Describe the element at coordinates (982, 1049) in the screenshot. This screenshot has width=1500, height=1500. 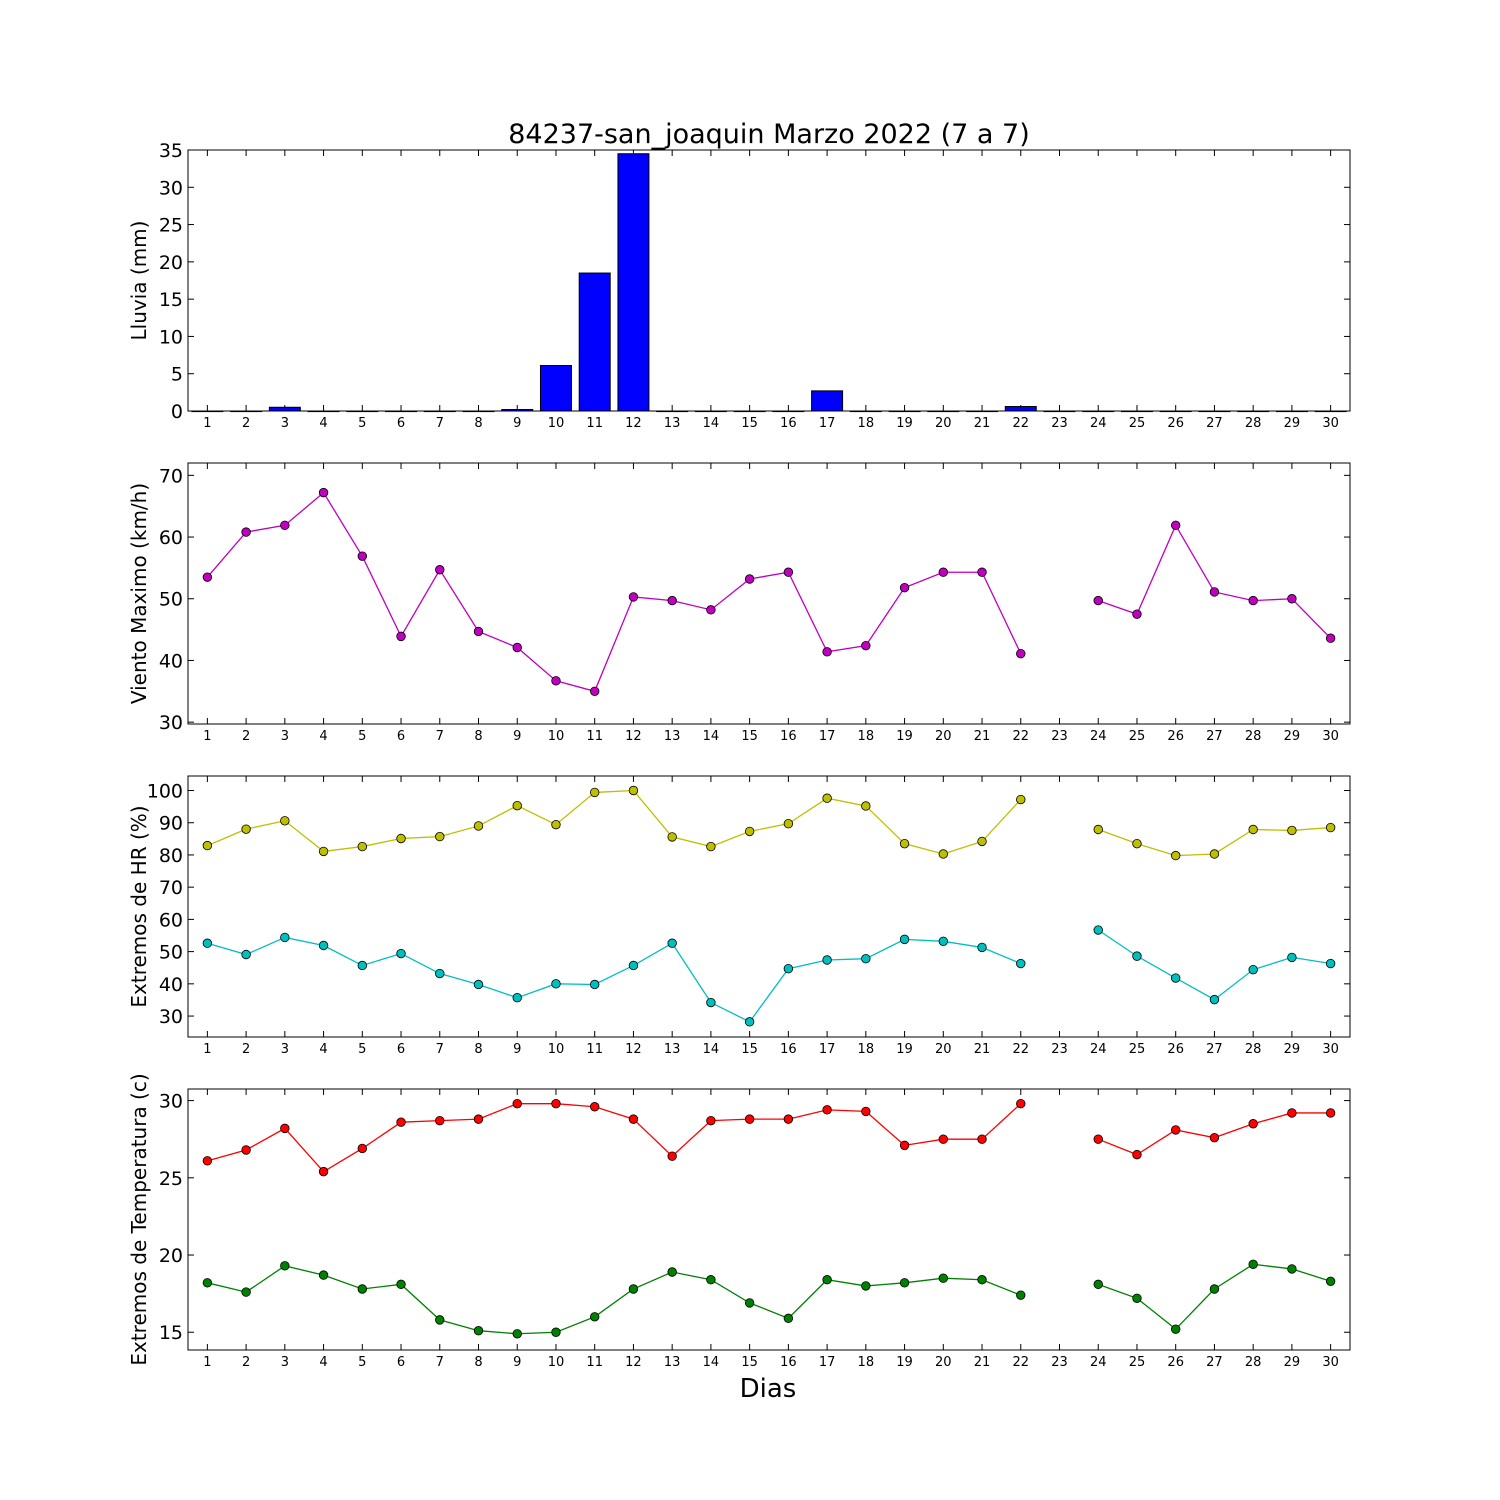
I see `x-tick-label: 21` at that location.